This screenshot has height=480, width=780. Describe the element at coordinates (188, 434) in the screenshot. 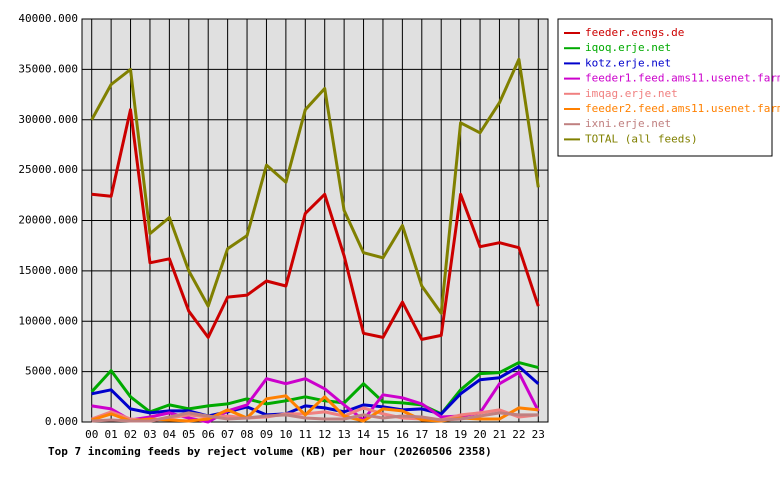

I see `x-tick-label: 05` at that location.